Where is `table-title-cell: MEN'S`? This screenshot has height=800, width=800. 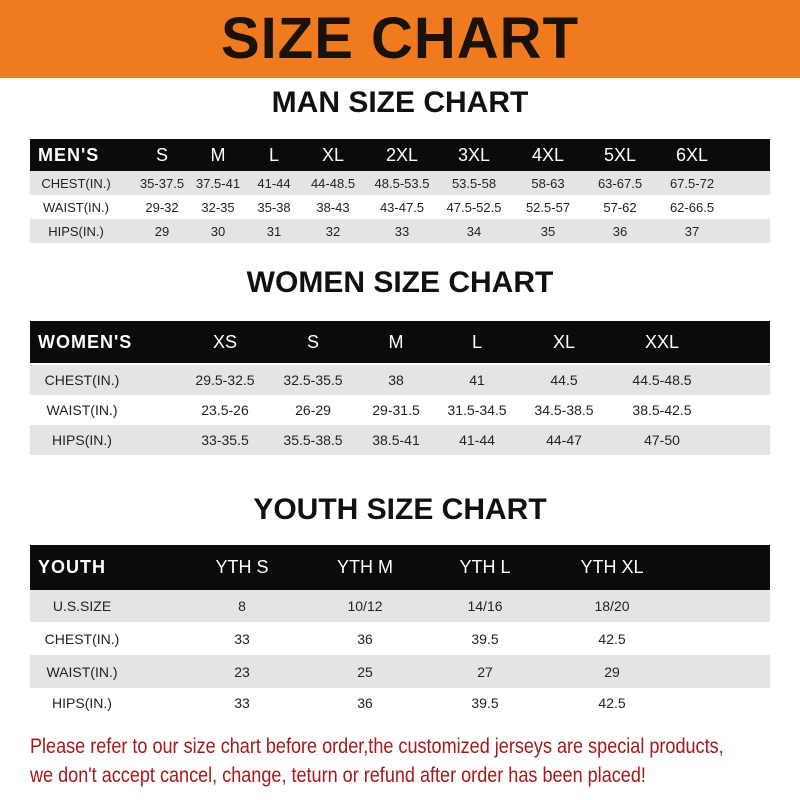 table-title-cell: MEN'S is located at coordinates (69, 154).